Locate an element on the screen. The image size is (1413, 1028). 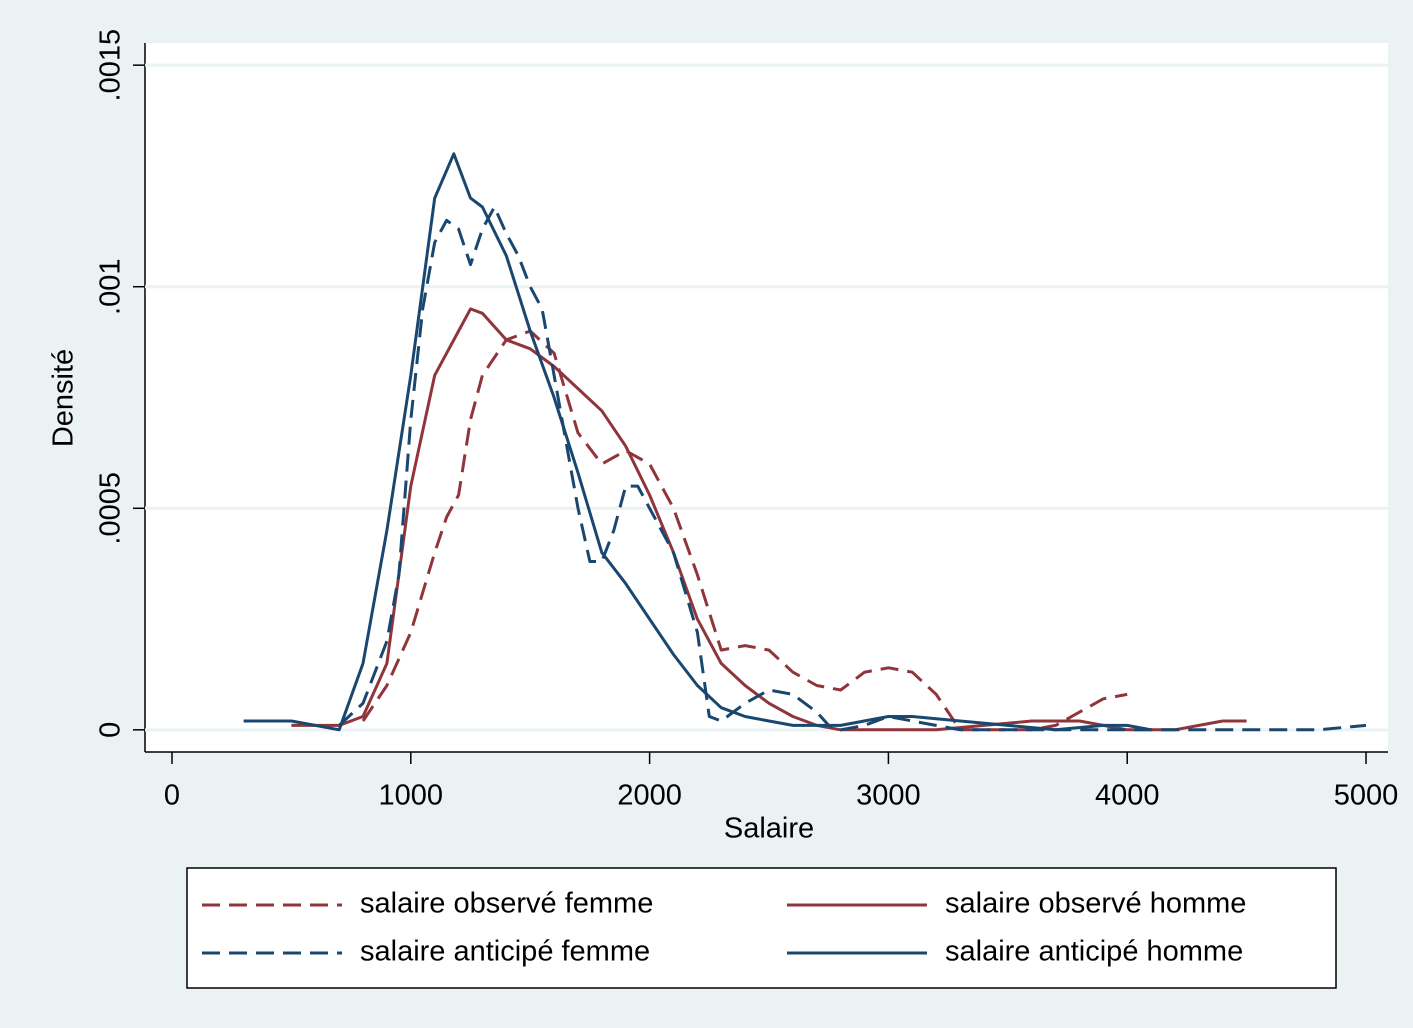
x-tick-label: 1000 is located at coordinates (411, 796).